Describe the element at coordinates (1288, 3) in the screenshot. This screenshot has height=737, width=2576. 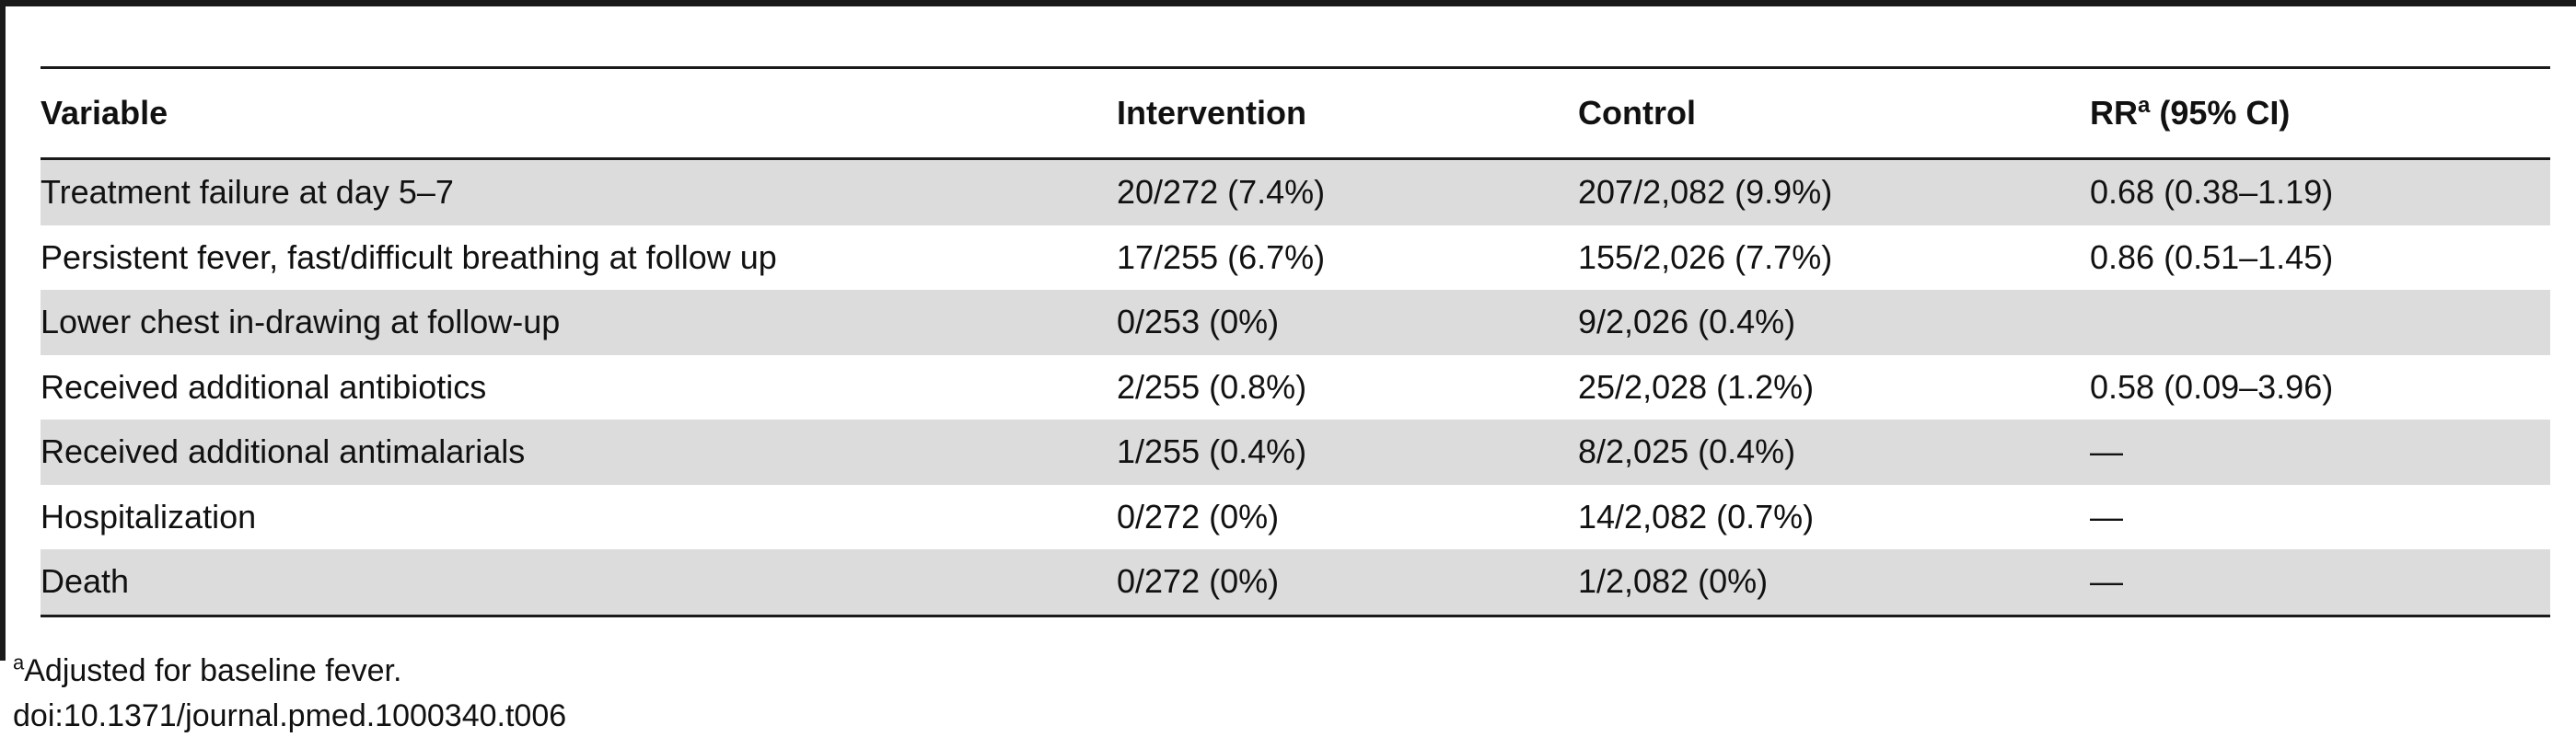
I see `top-border` at that location.